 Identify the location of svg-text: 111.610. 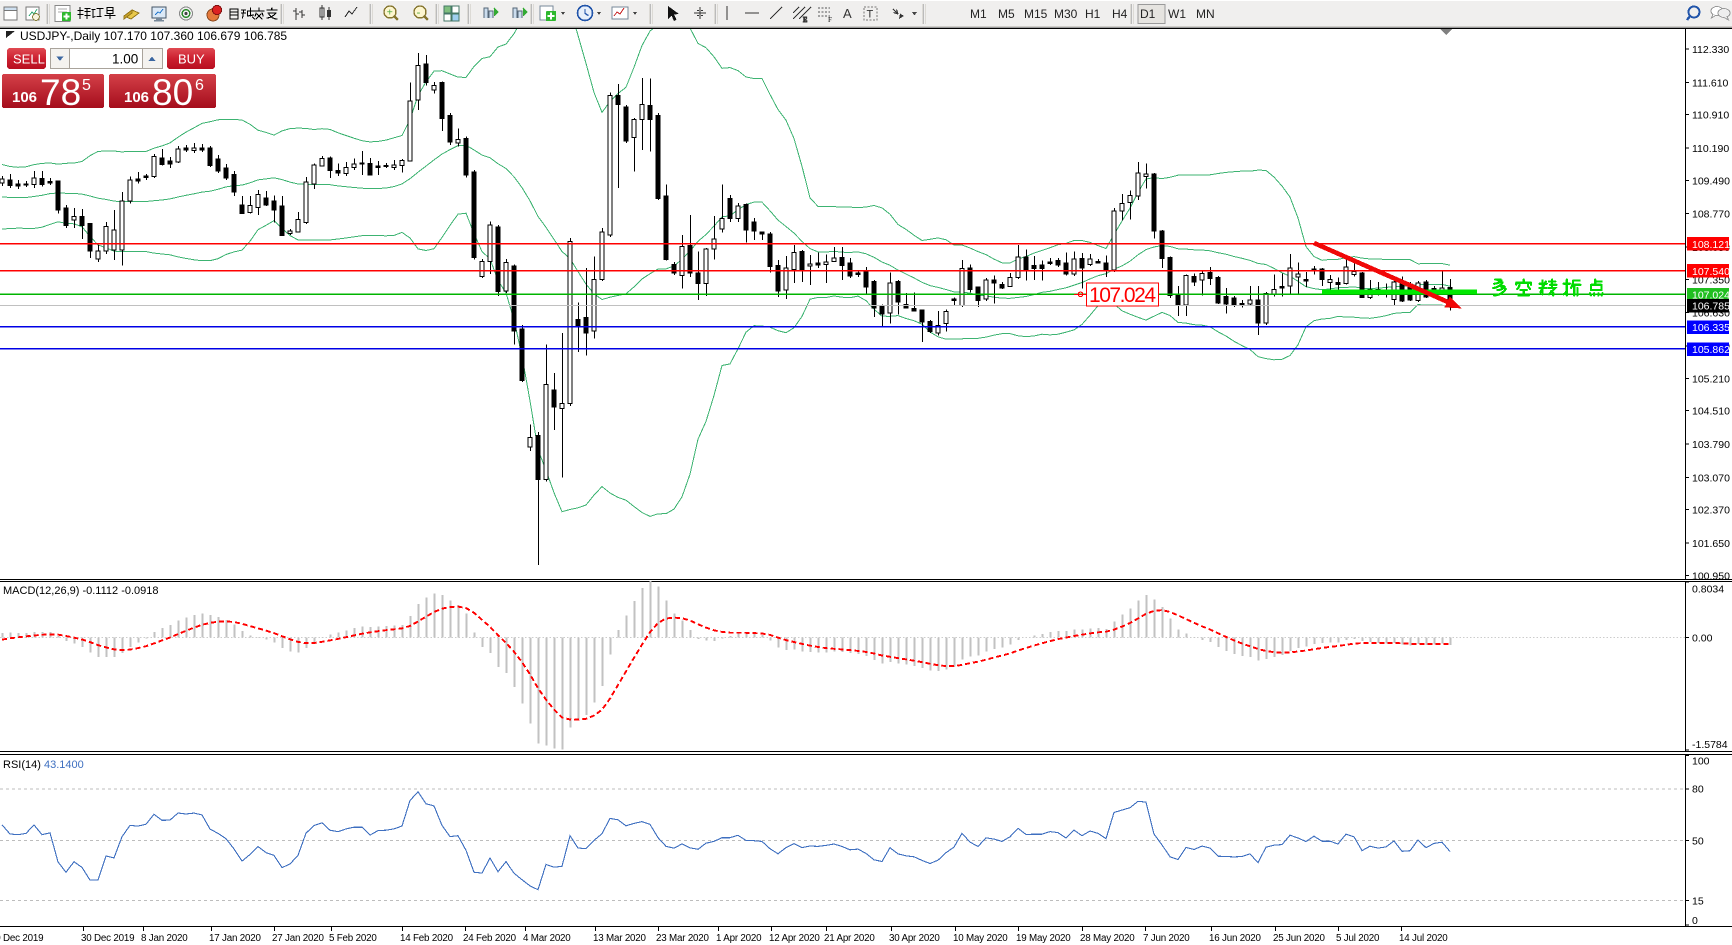
(1710, 83).